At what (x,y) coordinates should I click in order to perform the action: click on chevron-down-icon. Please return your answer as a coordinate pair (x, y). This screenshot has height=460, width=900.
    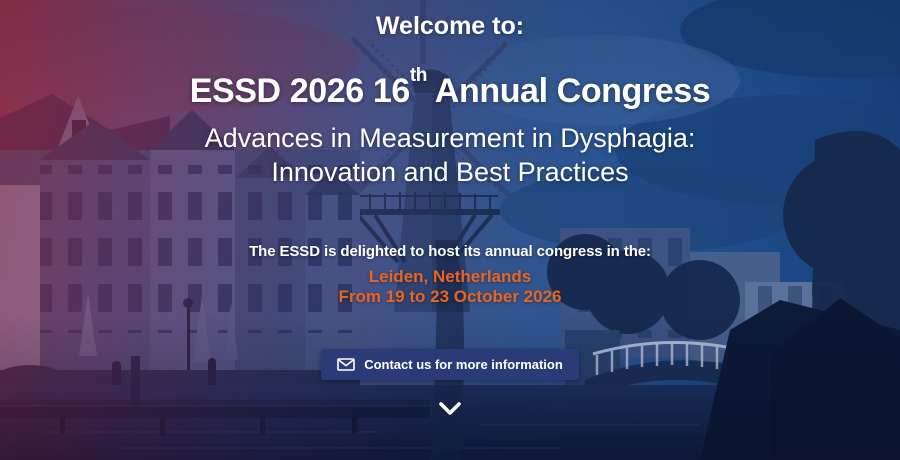
    Looking at the image, I should click on (450, 410).